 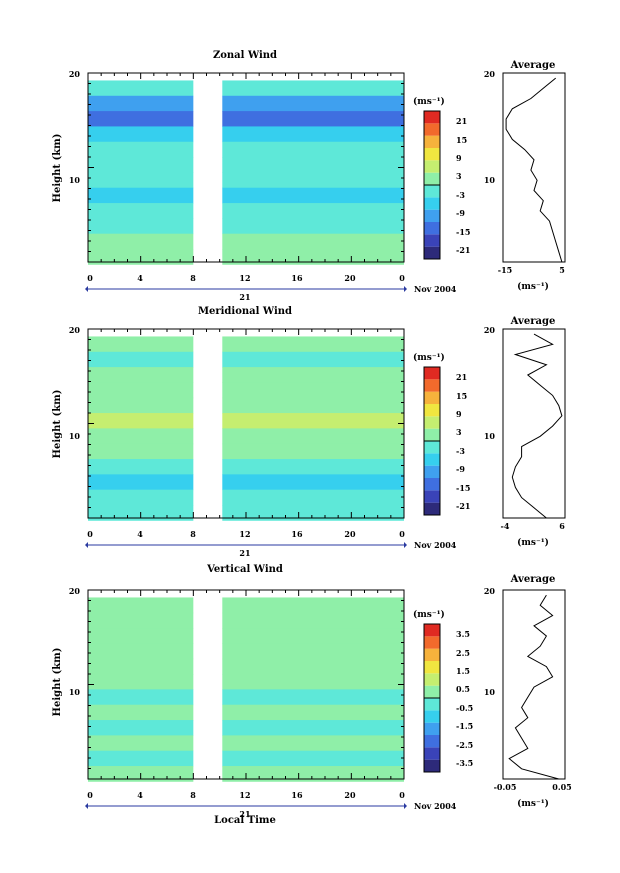 I want to click on x-tick-label: 4, so click(x=140, y=278).